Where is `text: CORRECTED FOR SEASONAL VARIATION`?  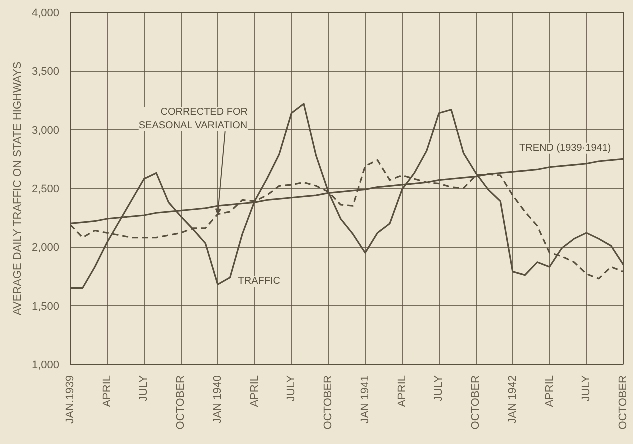
text: CORRECTED FOR SEASONAL VARIATION is located at coordinates (193, 119).